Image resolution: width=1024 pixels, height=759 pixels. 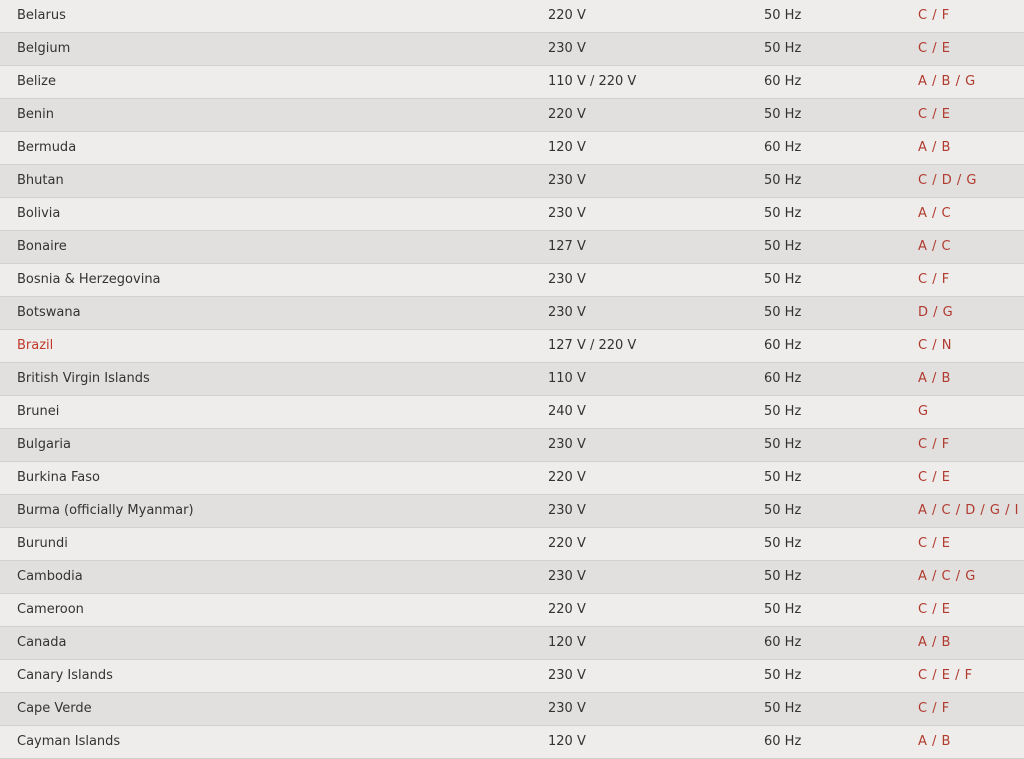 What do you see at coordinates (39, 213) in the screenshot?
I see `country-cell: Bolivia` at bounding box center [39, 213].